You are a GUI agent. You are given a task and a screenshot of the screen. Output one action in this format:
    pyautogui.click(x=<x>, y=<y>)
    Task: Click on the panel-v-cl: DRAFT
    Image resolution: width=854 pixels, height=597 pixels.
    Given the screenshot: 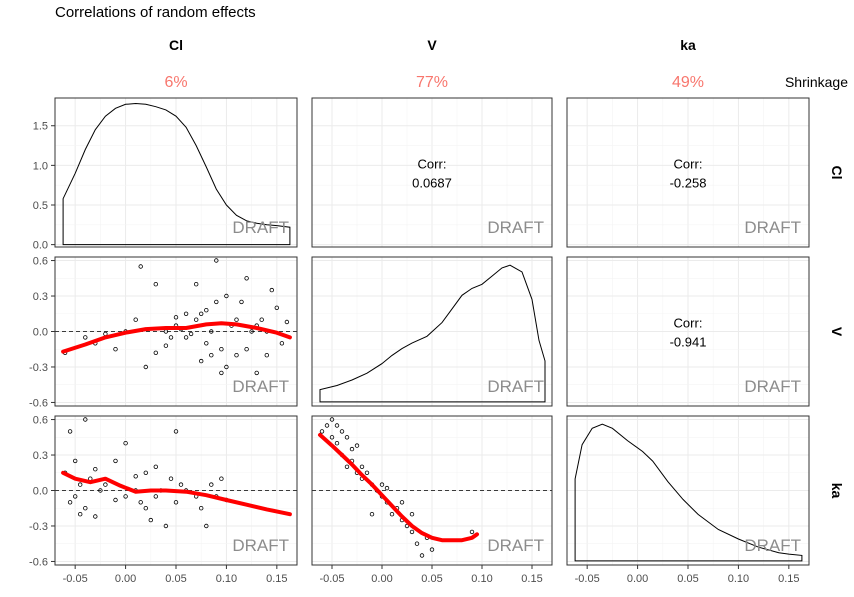 What is the action you would take?
    pyautogui.click(x=176, y=331)
    